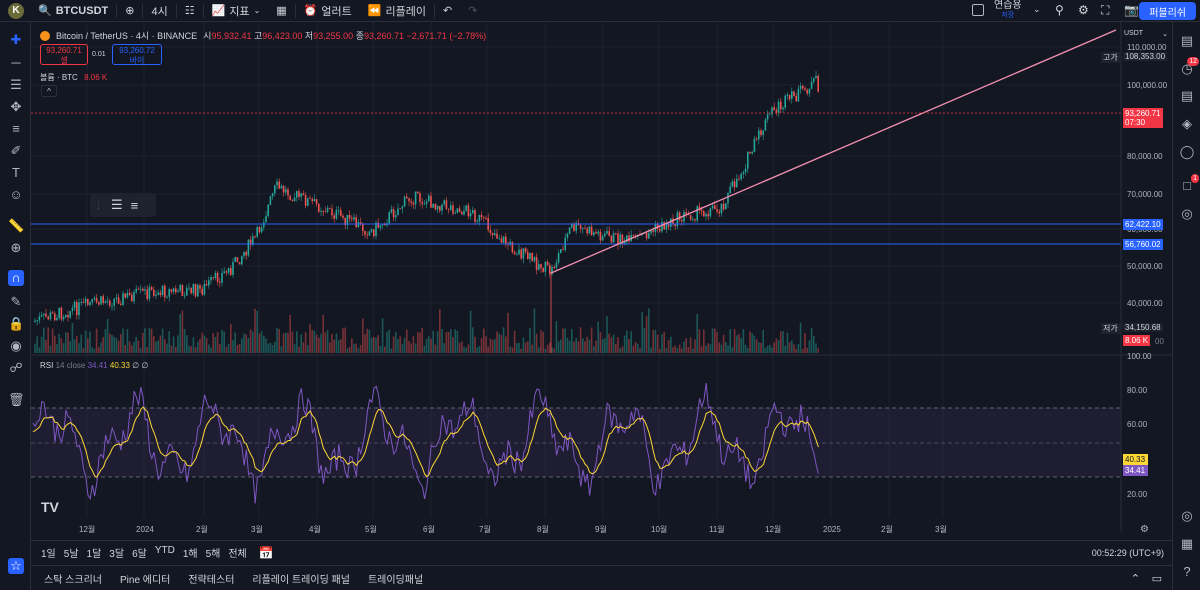 The image size is (1200, 590). I want to click on link-icon: ☍, so click(16, 367).